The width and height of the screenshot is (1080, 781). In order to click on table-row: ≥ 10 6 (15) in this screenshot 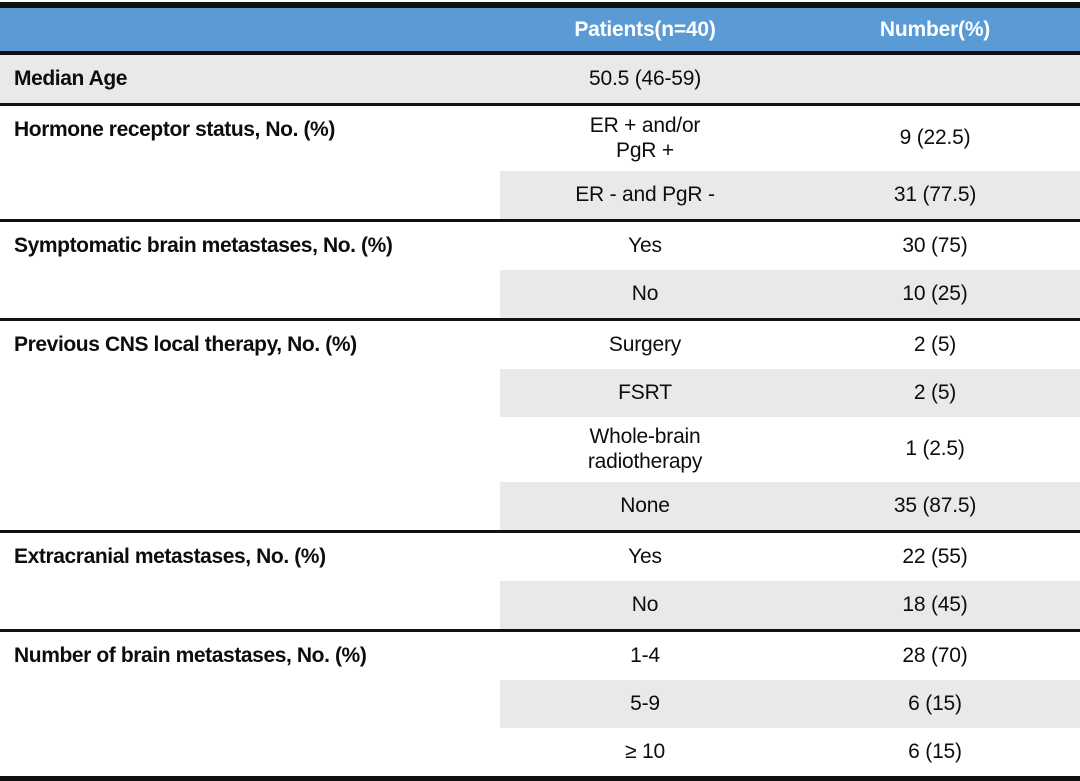, I will do `click(790, 752)`.